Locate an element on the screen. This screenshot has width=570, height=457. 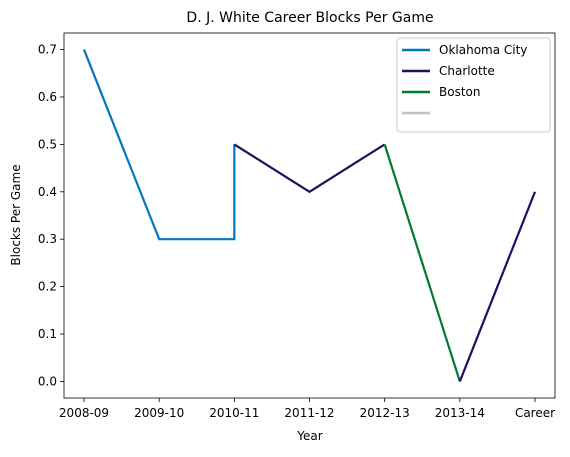
y-tick-label: 0.0 is located at coordinates (47, 381).